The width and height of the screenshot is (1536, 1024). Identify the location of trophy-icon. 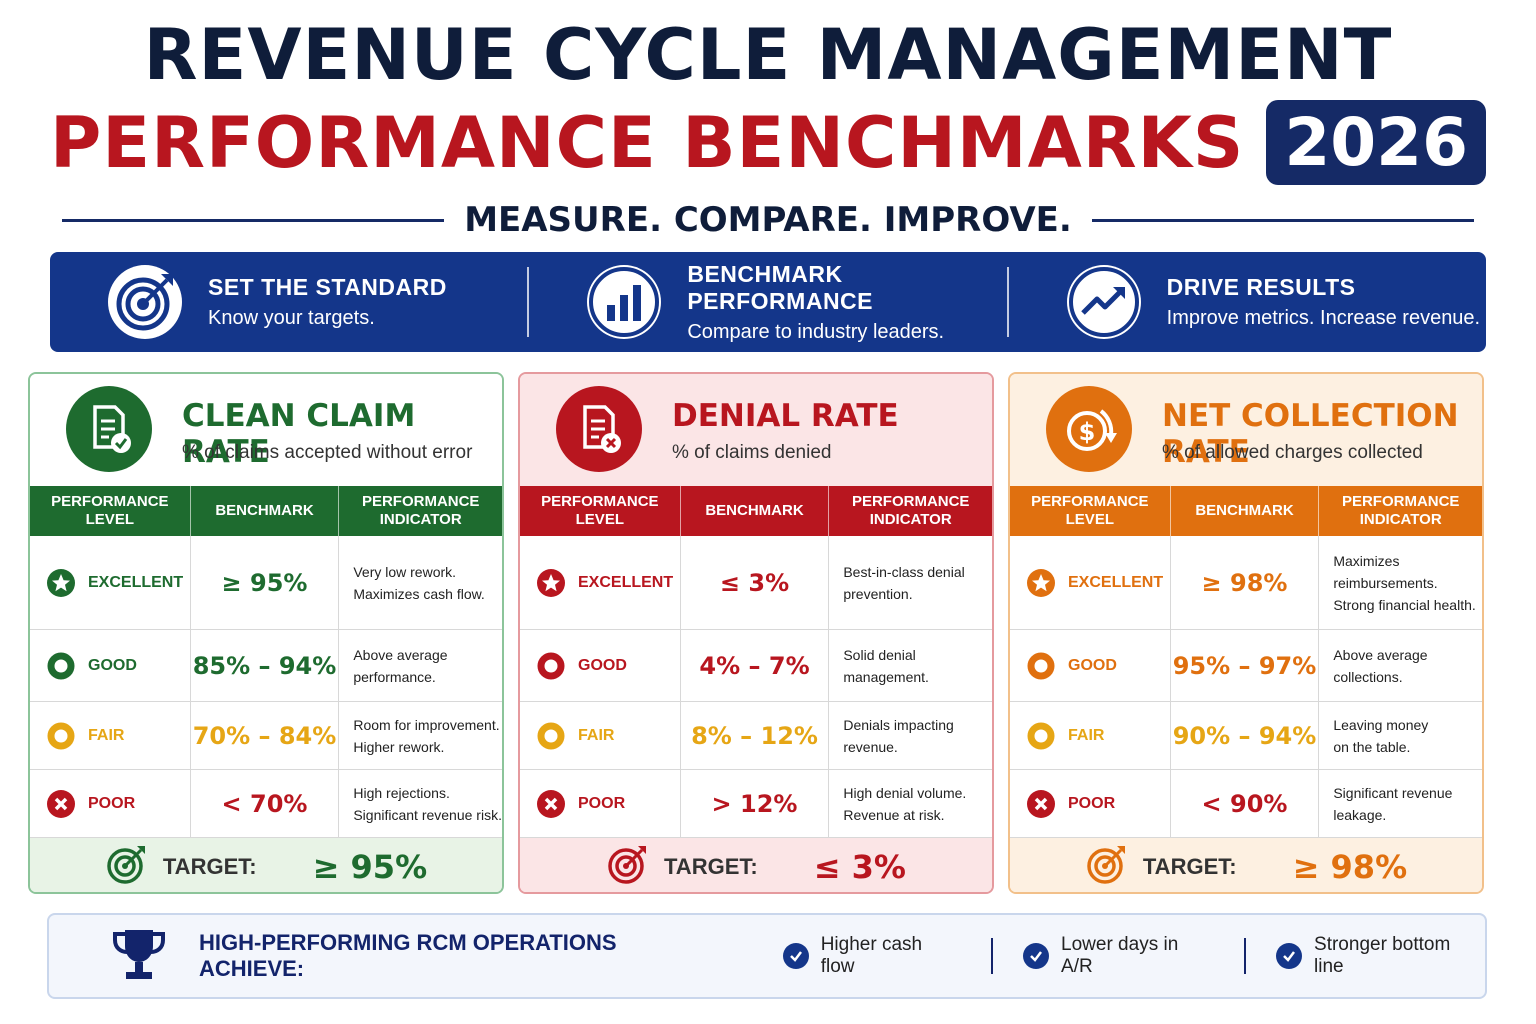
(139, 956).